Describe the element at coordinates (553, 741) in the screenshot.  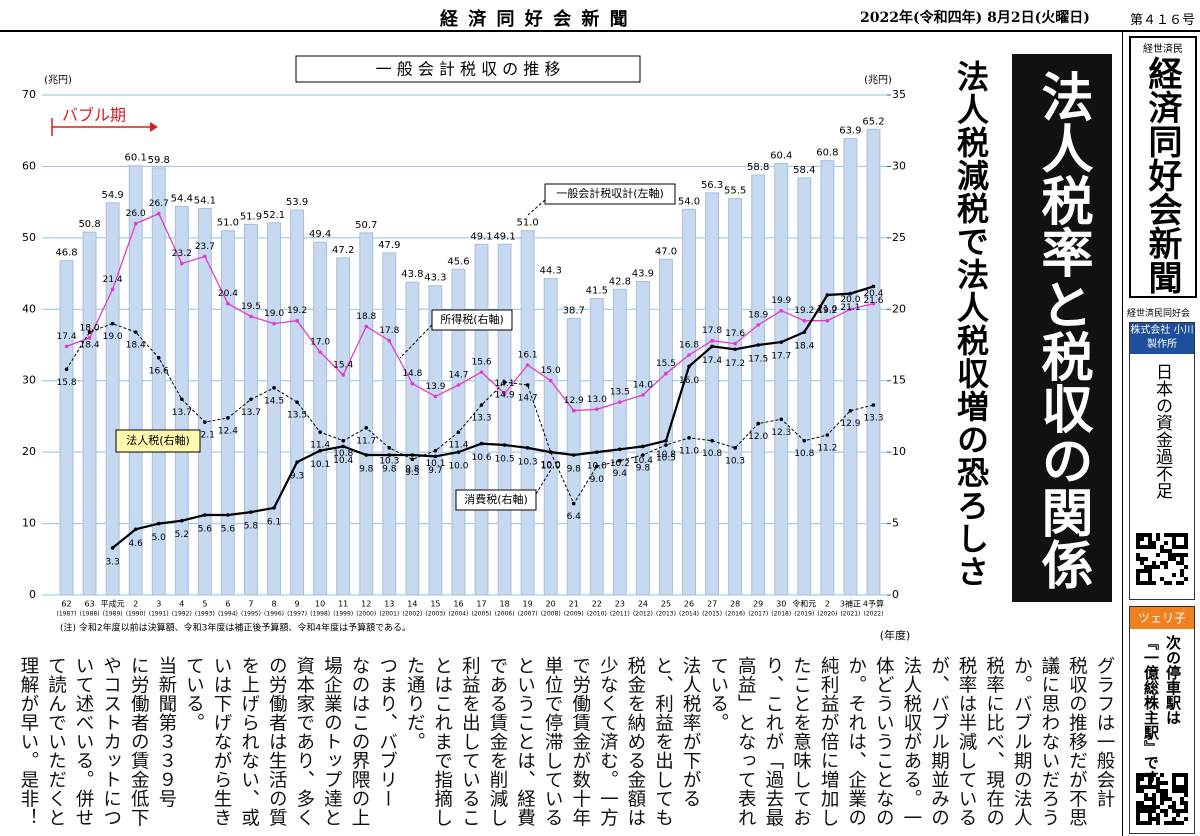
I see `text-column: 単位で停滞している` at that location.